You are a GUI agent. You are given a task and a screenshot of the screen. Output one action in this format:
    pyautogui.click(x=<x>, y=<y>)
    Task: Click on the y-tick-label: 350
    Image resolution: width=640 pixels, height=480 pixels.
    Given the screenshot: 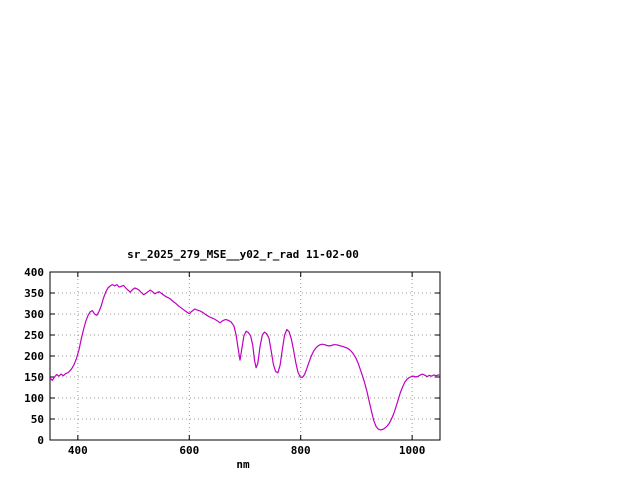 What is the action you would take?
    pyautogui.click(x=34, y=293)
    